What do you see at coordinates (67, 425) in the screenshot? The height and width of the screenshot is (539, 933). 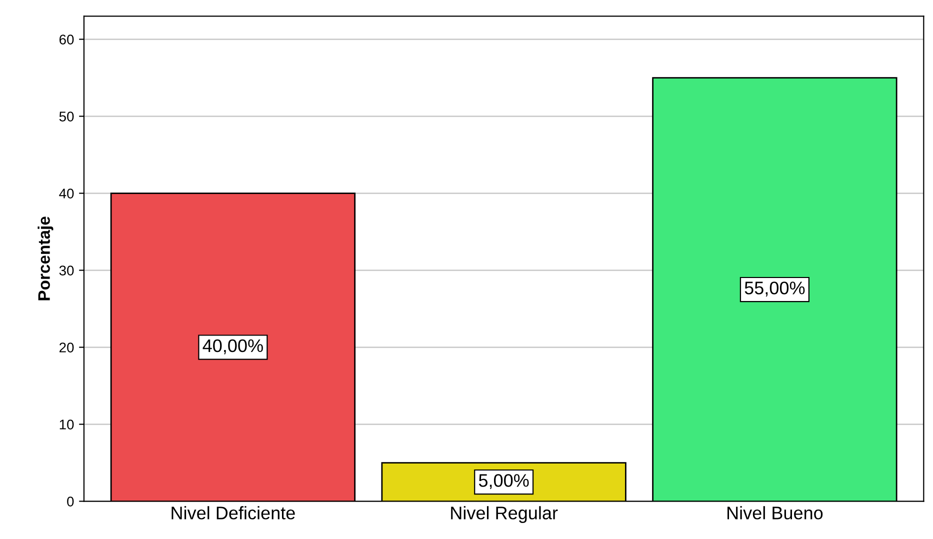 I see `y-tick-label: 10` at bounding box center [67, 425].